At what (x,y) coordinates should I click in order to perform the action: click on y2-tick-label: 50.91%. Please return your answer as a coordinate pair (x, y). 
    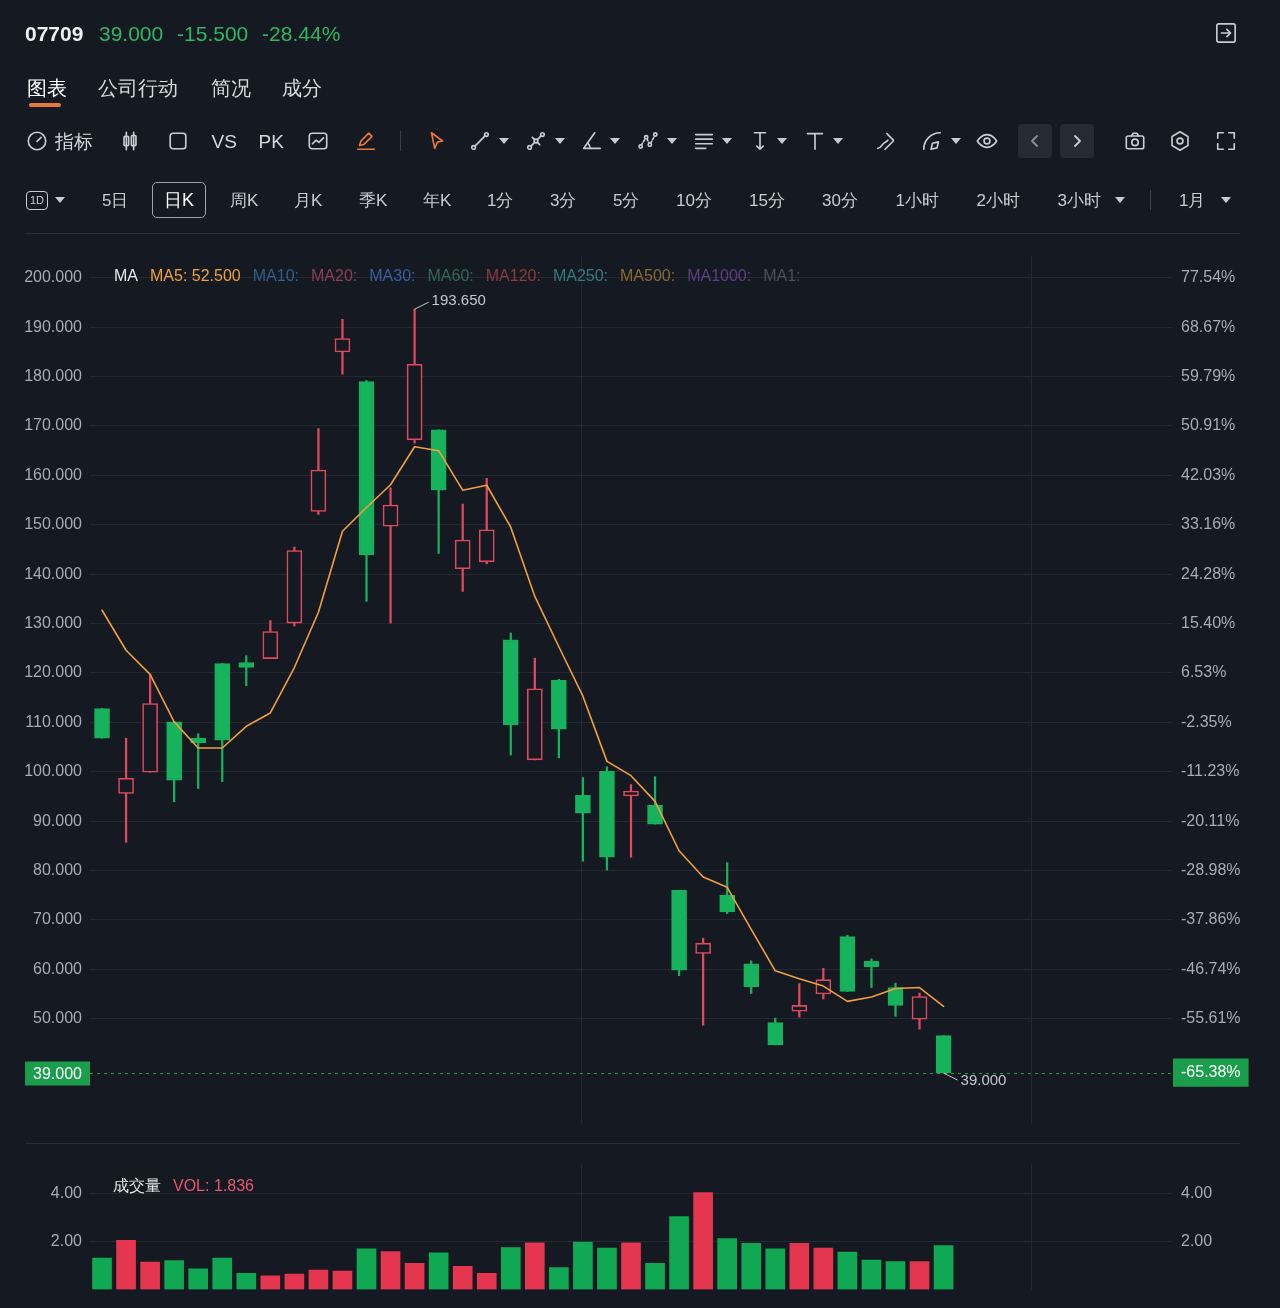
    Looking at the image, I should click on (1208, 425).